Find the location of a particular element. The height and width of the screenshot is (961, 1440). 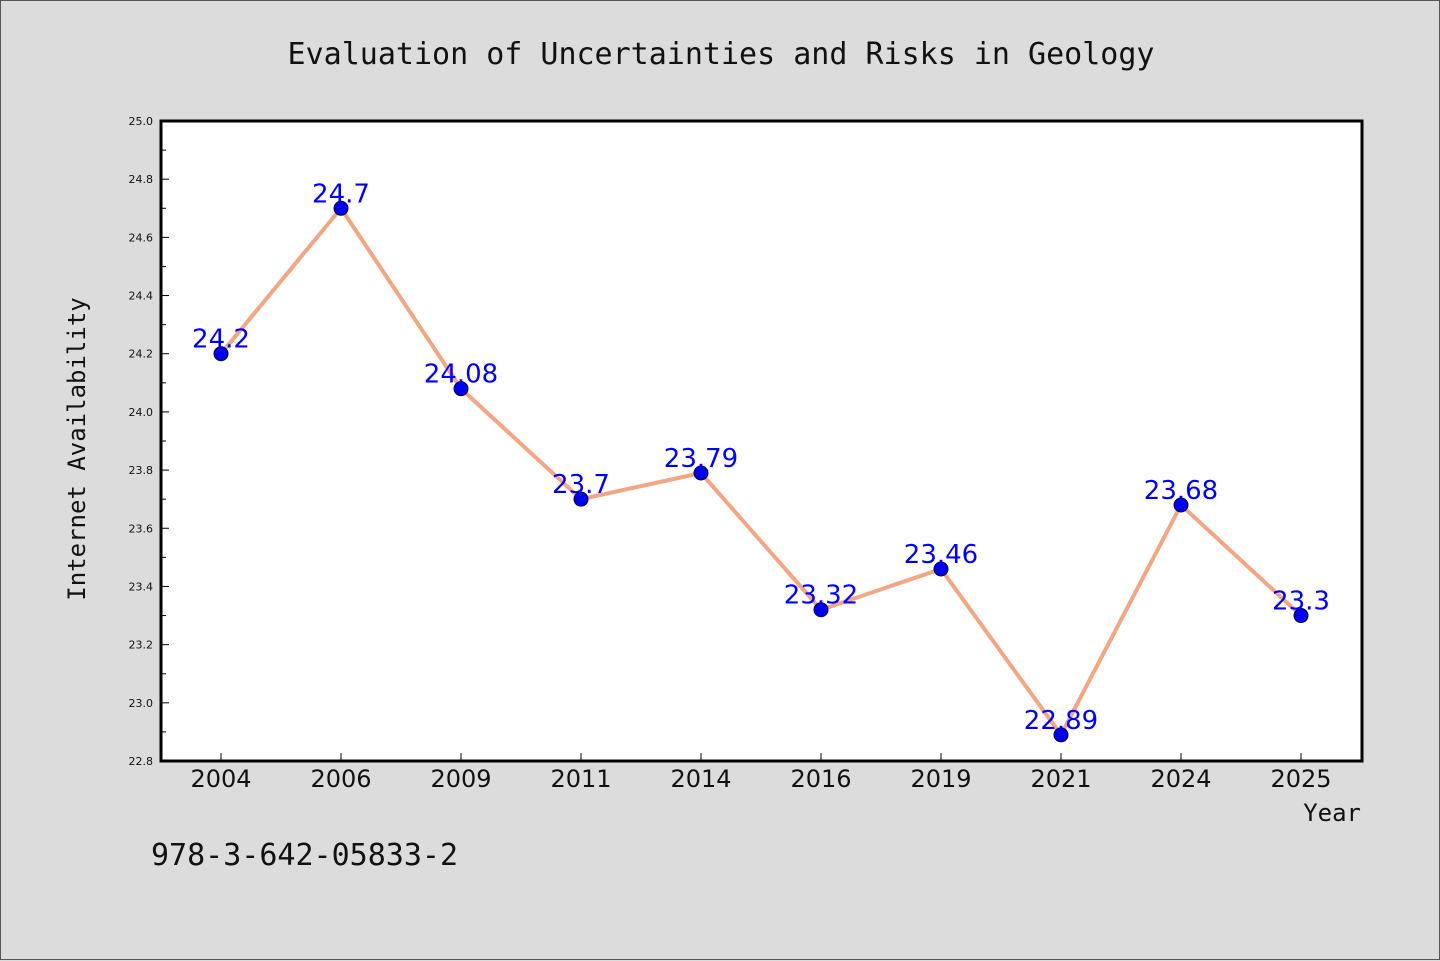

y-axis-label: Internet Availability is located at coordinates (77, 448).